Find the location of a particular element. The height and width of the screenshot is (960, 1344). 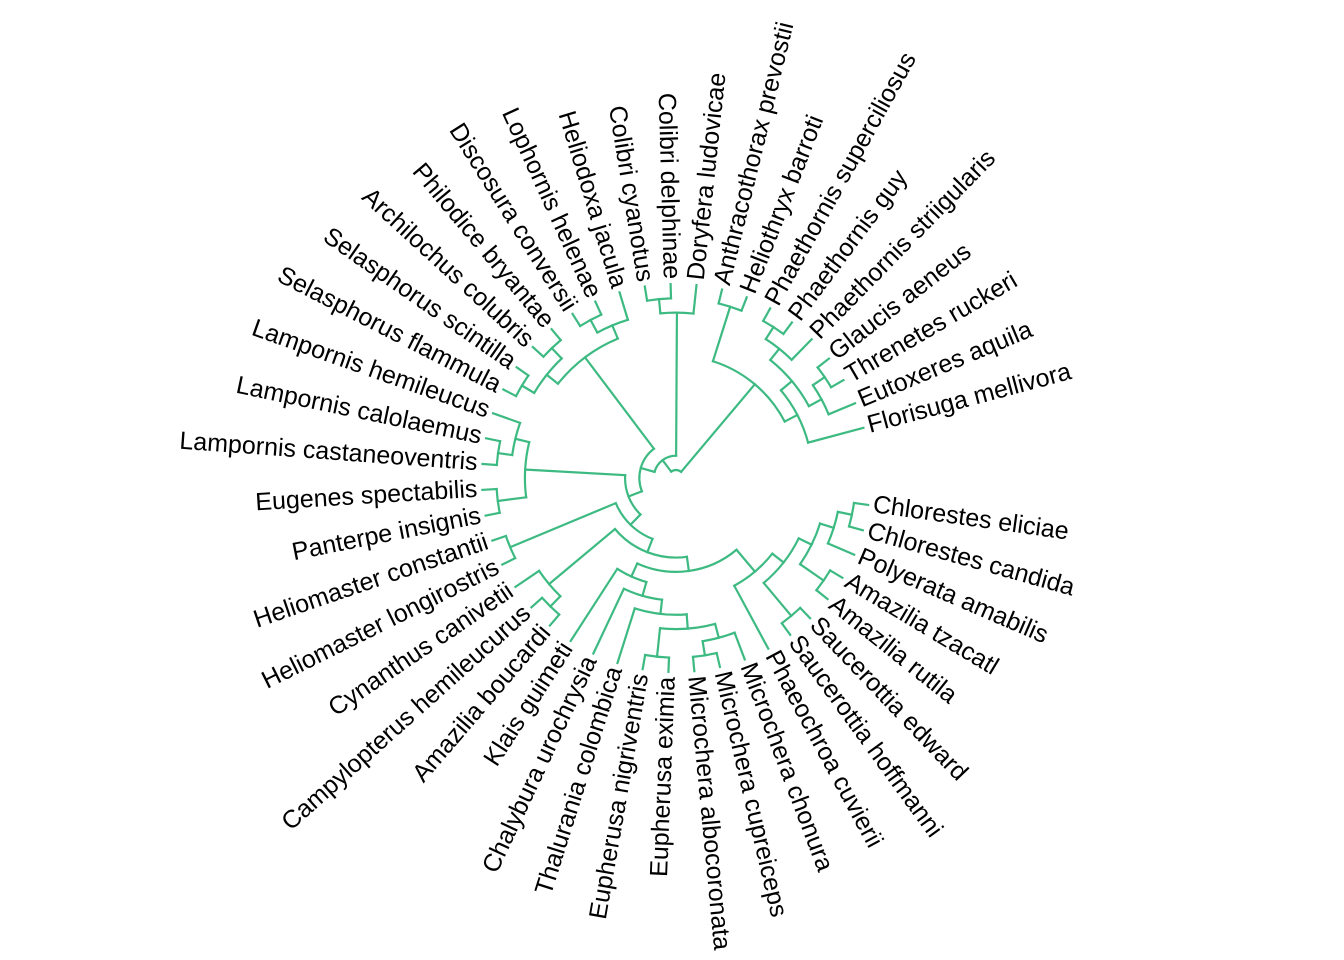

tree-branches is located at coordinates (675, 477).